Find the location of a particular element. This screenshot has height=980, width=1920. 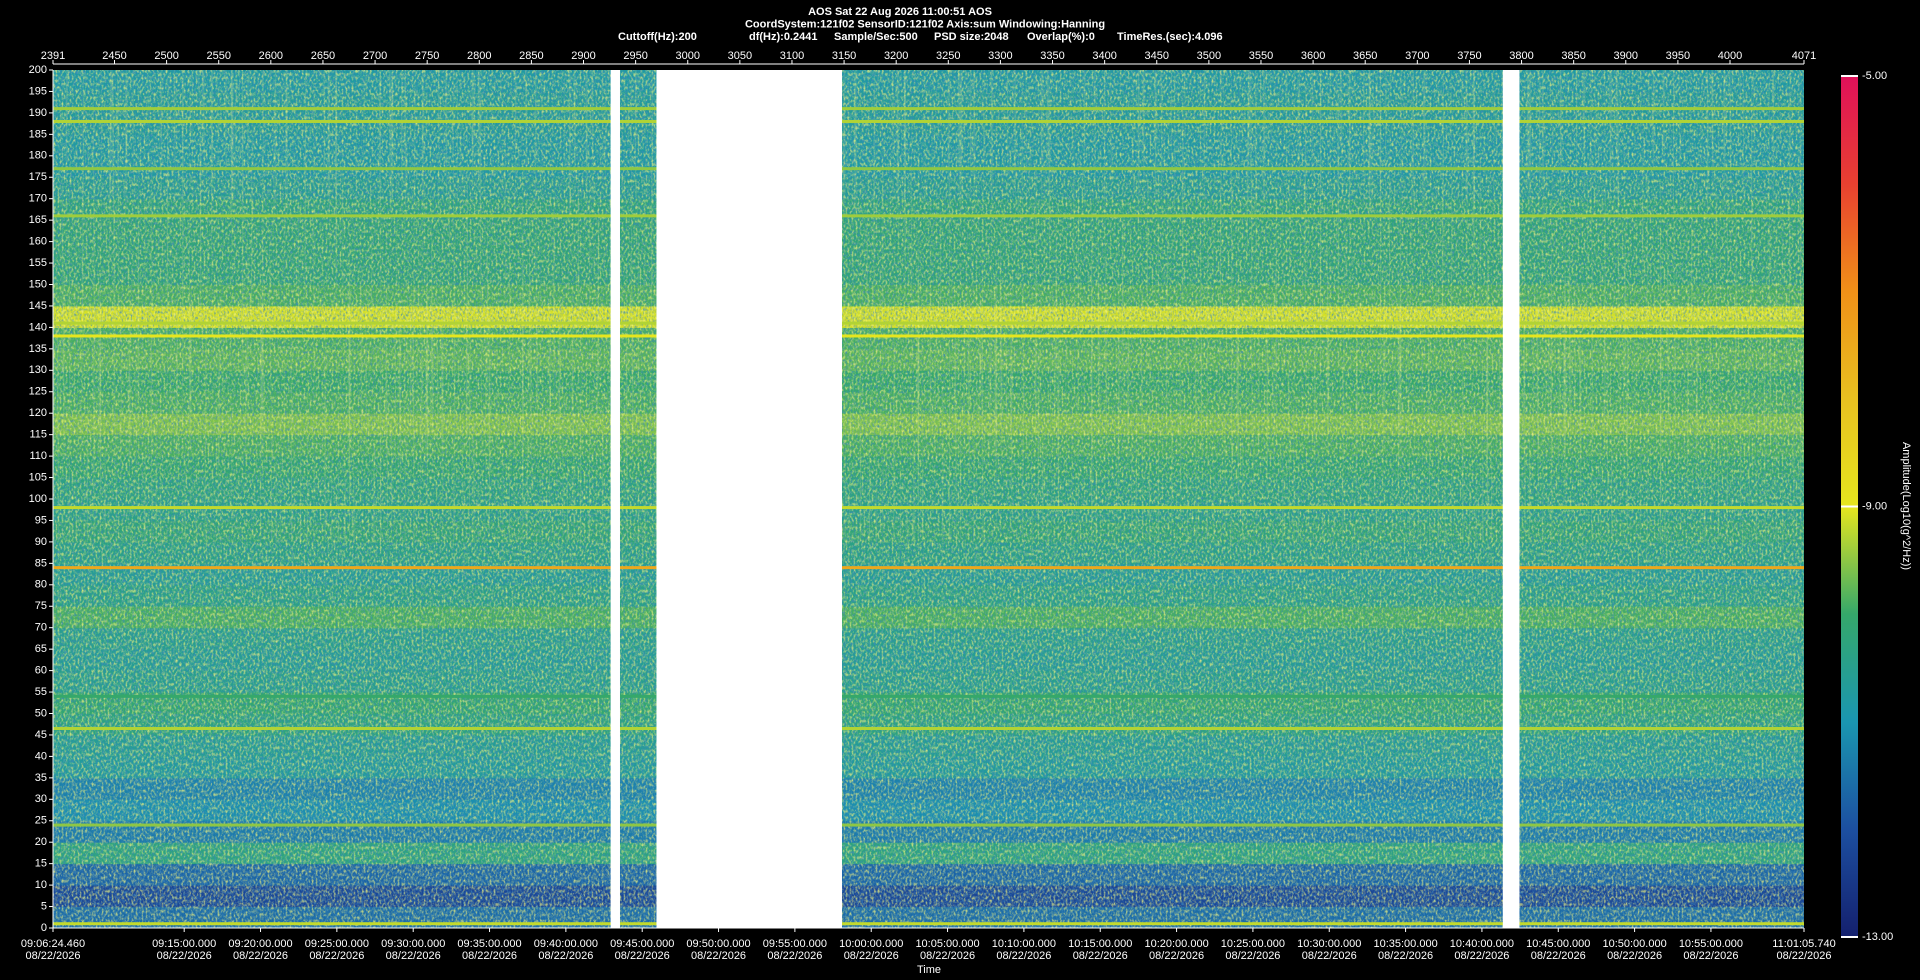

y-tick-label: 65 is located at coordinates (41, 649).